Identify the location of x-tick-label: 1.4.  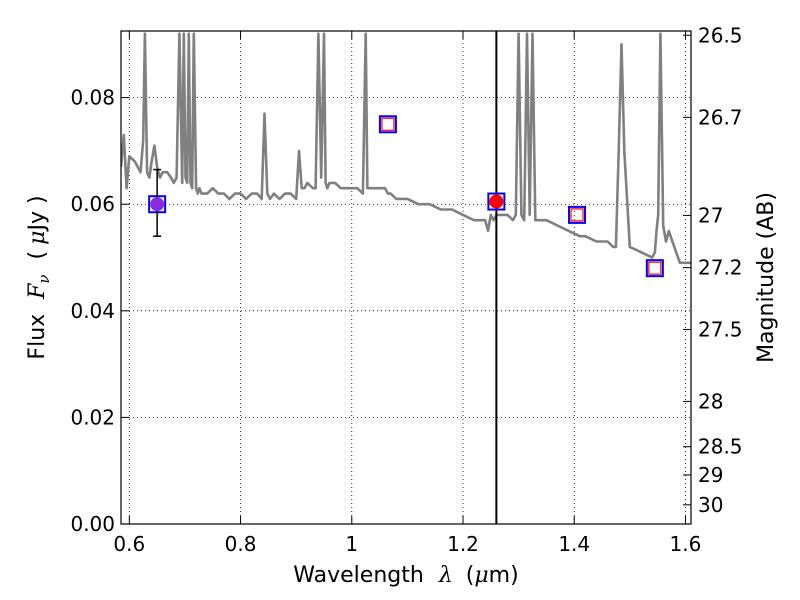
(574, 544).